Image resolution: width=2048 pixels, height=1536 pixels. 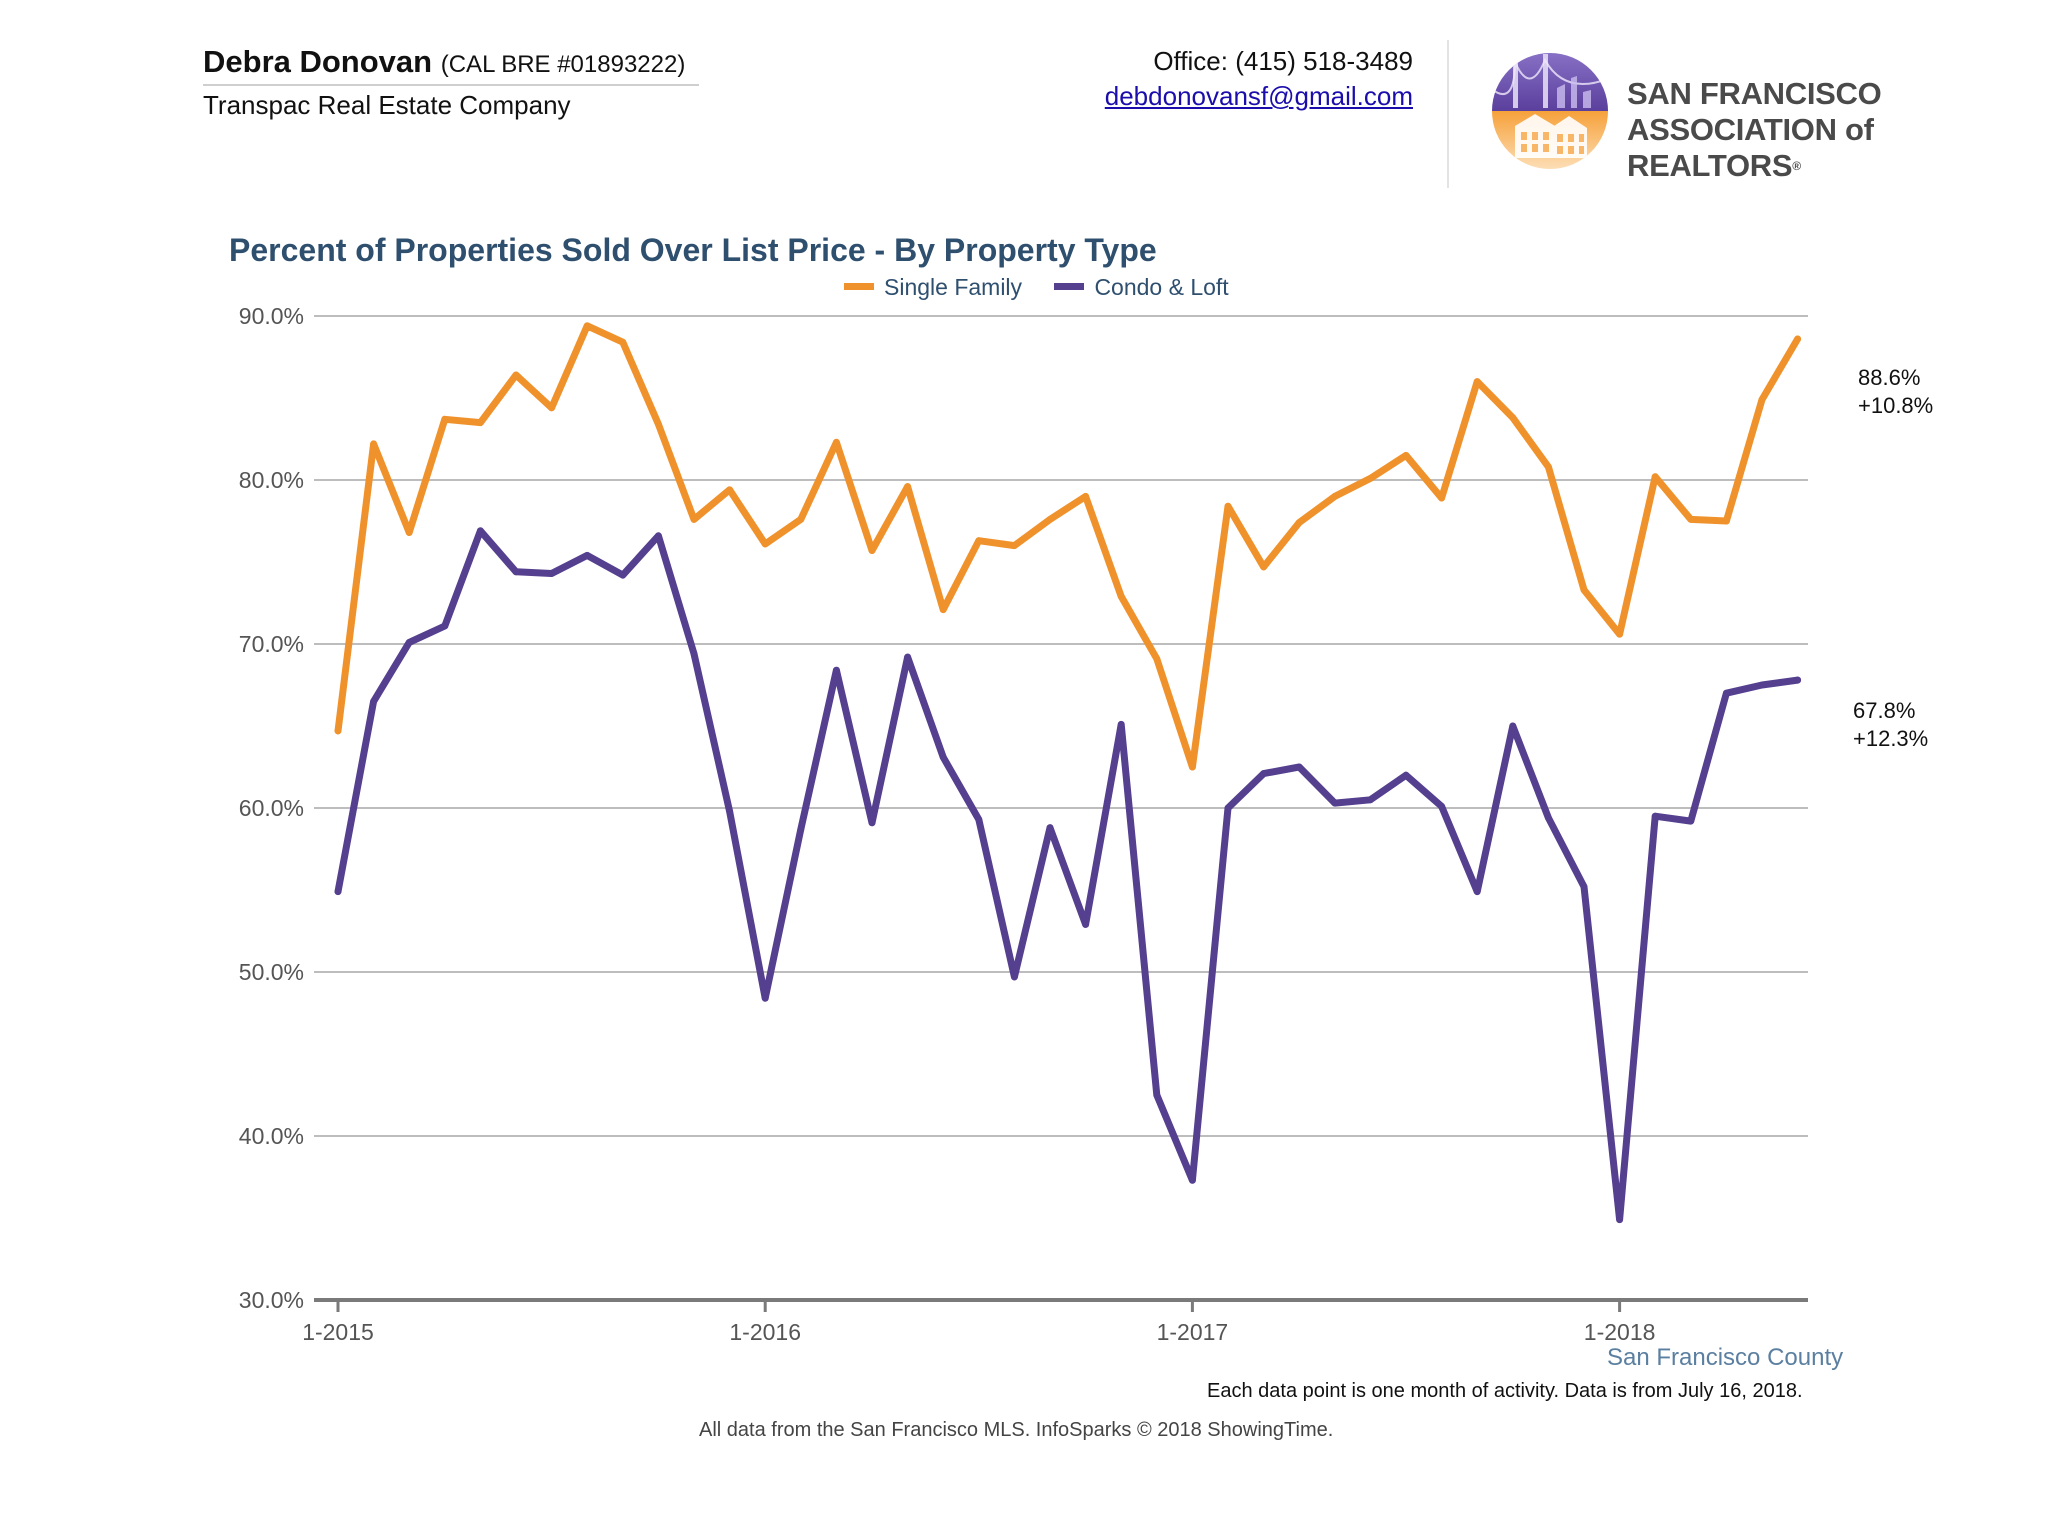 What do you see at coordinates (1891, 738) in the screenshot?
I see `end-change-condo-loft: +12.3%` at bounding box center [1891, 738].